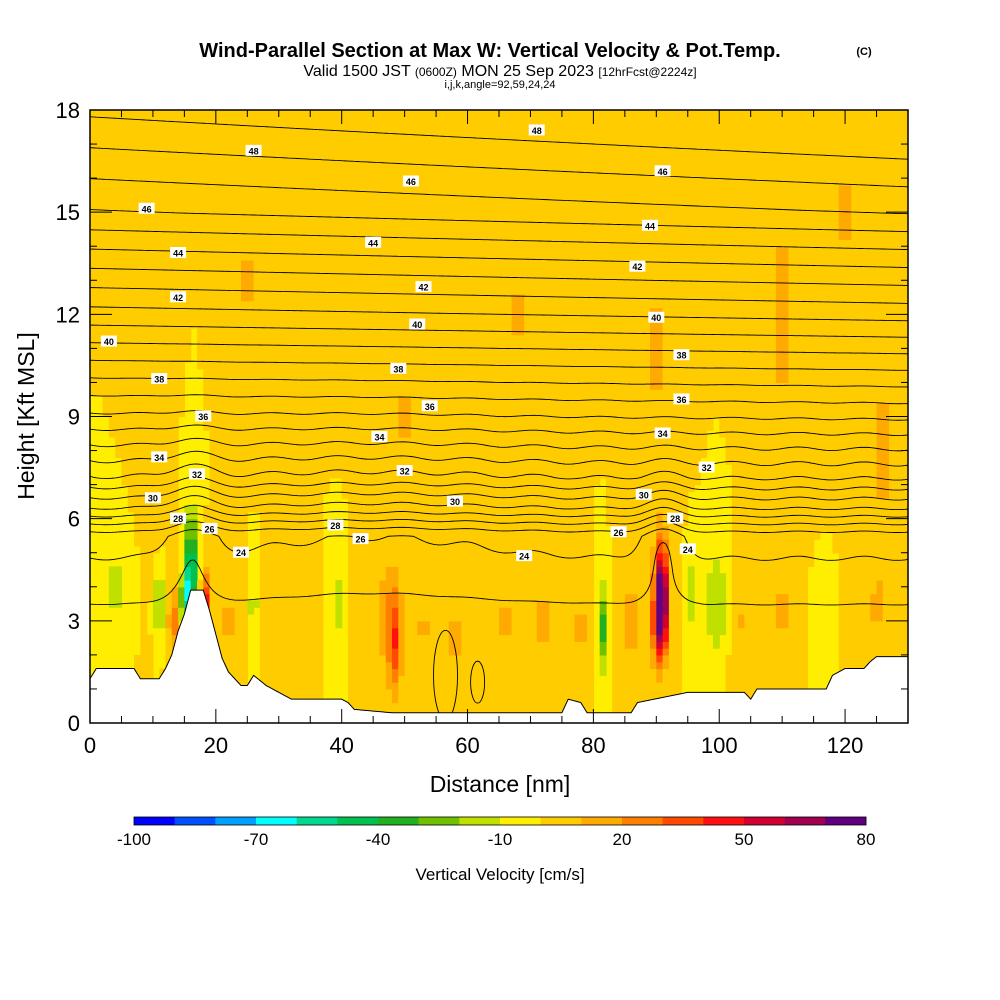 The width and height of the screenshot is (1000, 1000). Describe the element at coordinates (496, 839) in the screenshot. I see `colorbar-tick-labels: -100 -70 -40 -10 20 50 80` at that location.